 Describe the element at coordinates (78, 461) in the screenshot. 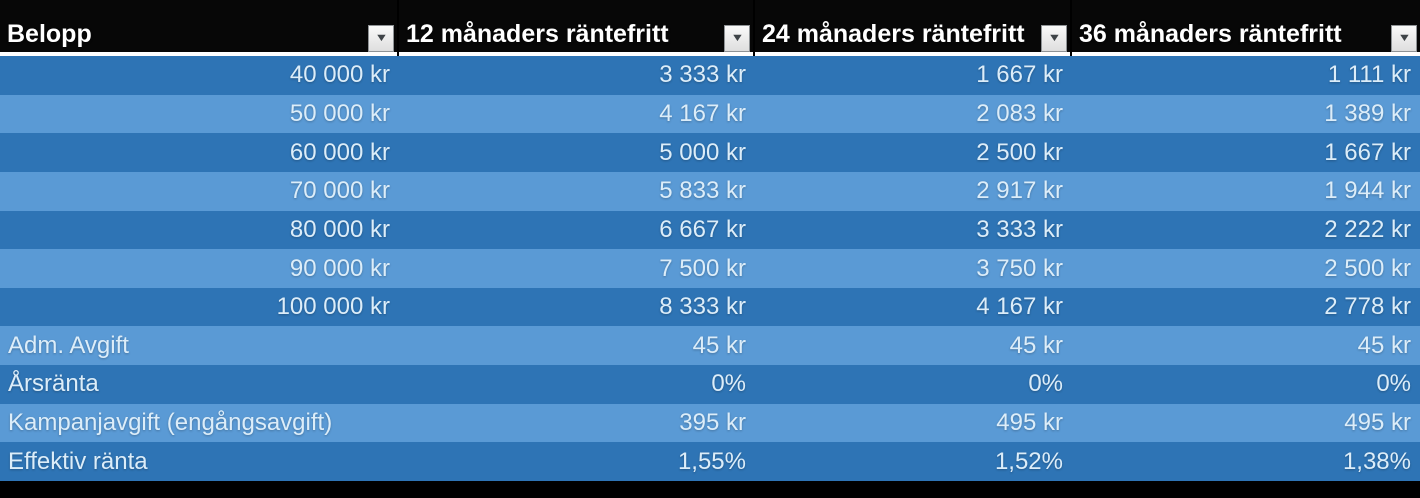

I see `table-cell: Effektiv ränta` at that location.